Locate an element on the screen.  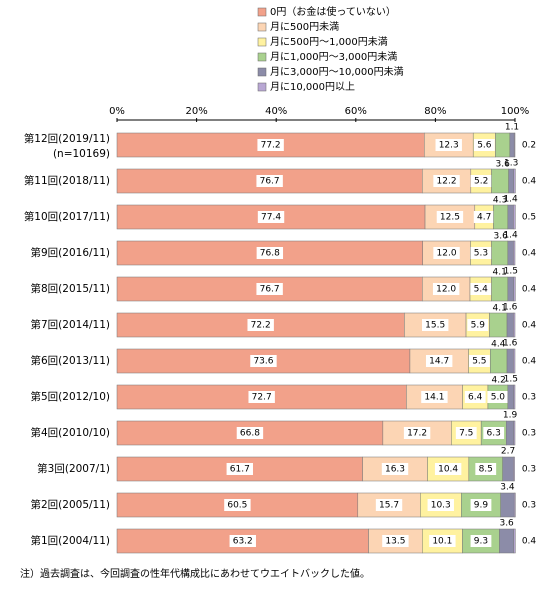
value-label: 72.7 is located at coordinates (262, 398).